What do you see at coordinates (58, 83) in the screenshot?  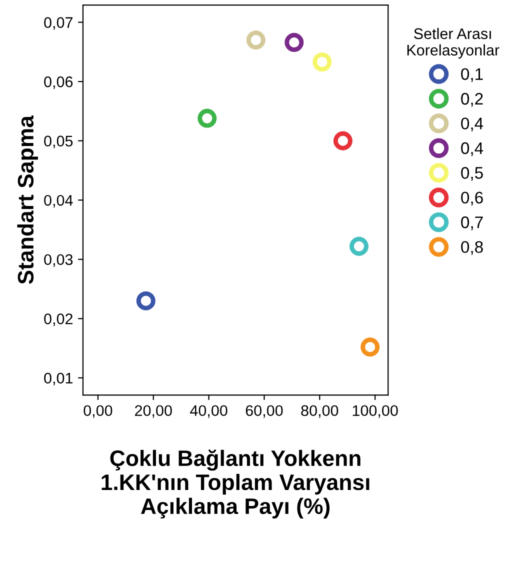 I see `y-tick-label: 0,06` at bounding box center [58, 83].